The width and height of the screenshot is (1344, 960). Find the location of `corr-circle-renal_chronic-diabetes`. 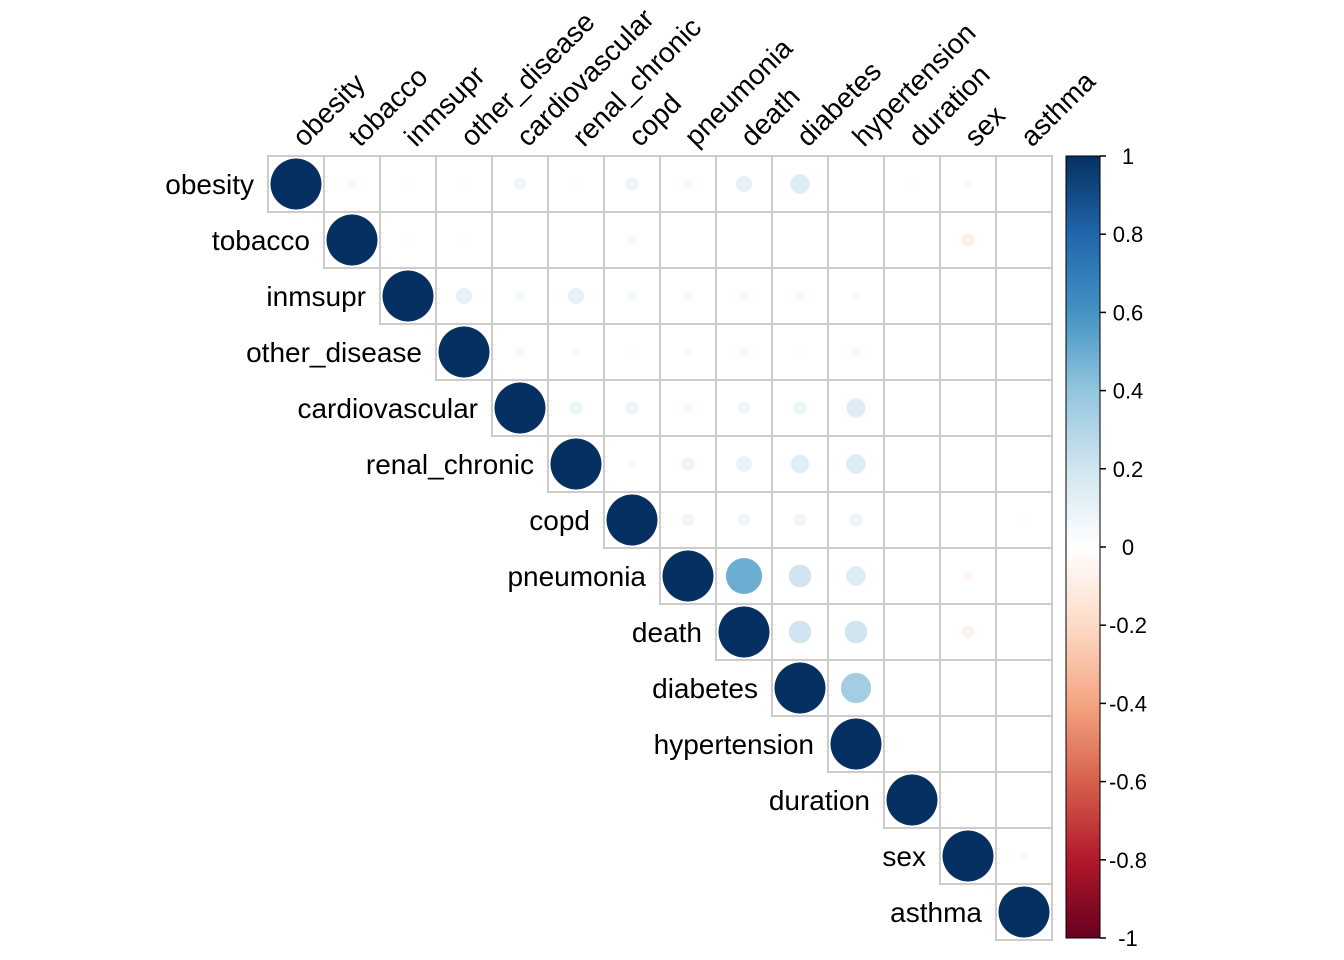

corr-circle-renal_chronic-diabetes is located at coordinates (800, 464).